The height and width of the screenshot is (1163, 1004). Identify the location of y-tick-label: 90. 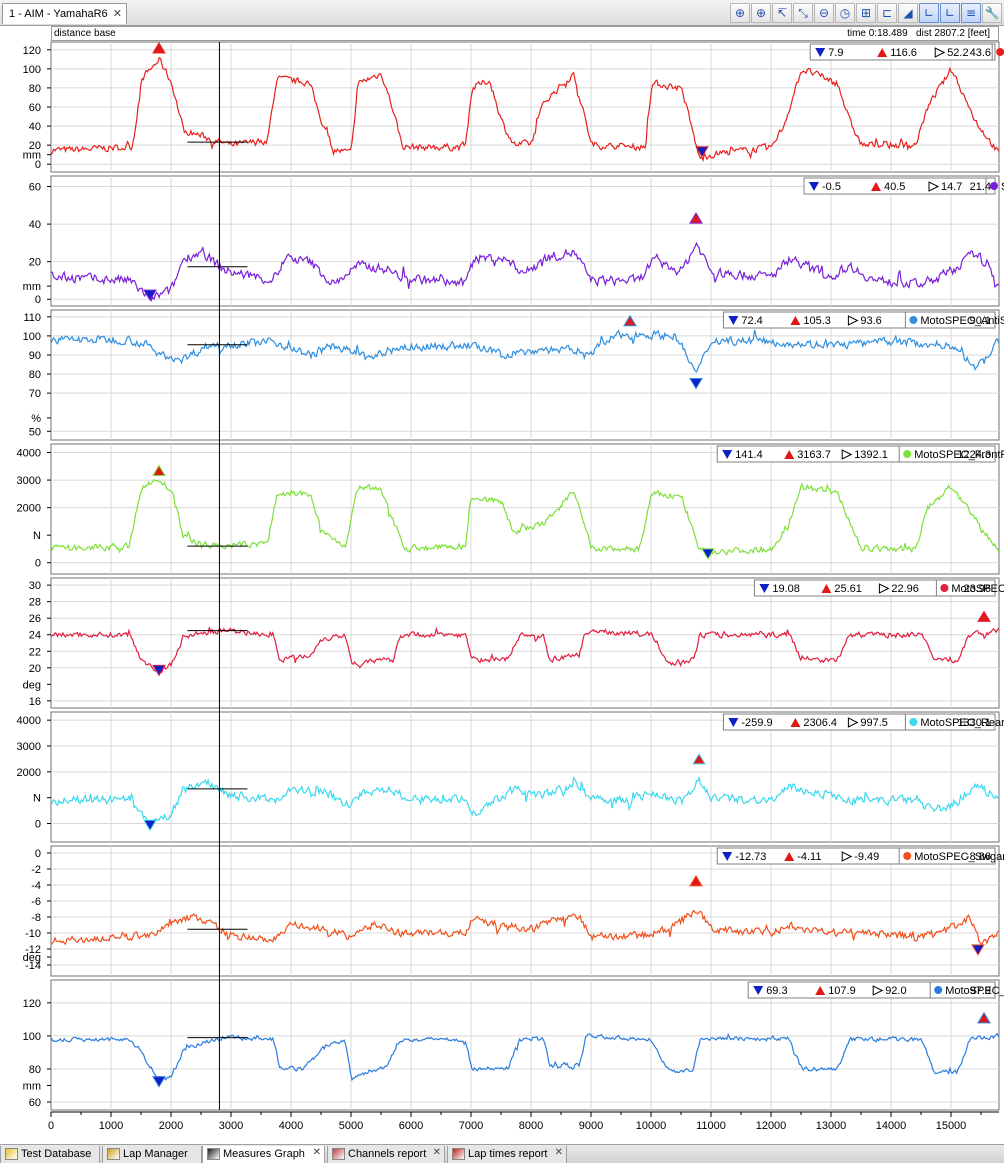
(35, 356).